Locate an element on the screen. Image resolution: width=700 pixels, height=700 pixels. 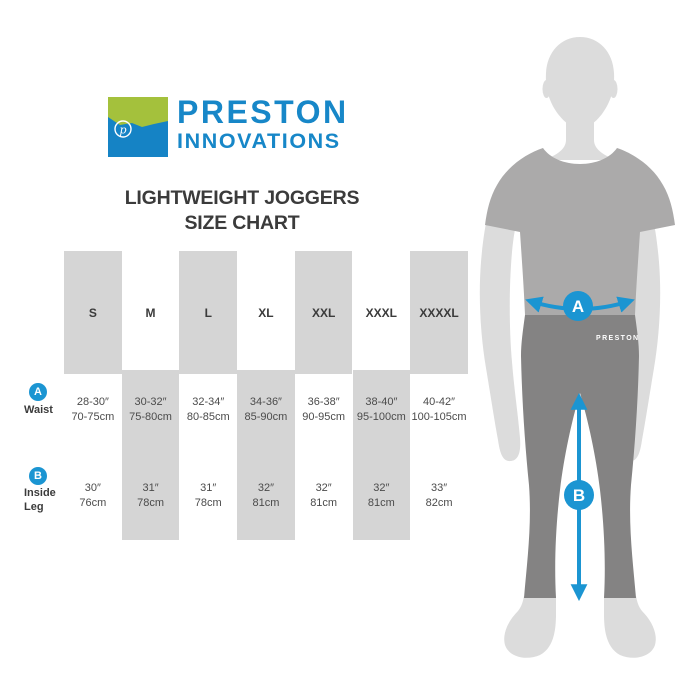
brand-name: PRESTON is located at coordinates (263, 112).